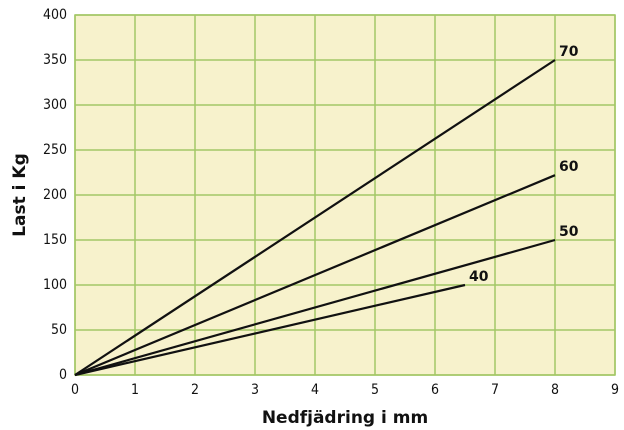 This screenshot has width=624, height=430. I want to click on y-tick-label: 400, so click(55, 15).